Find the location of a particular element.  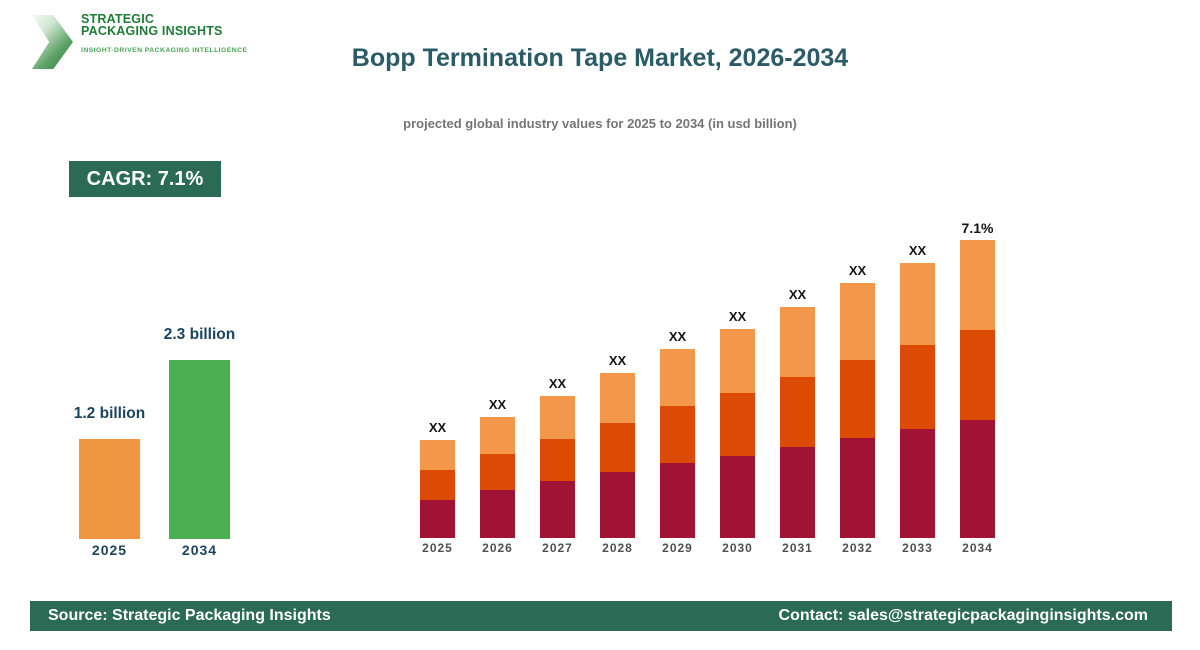

x-axis-label: 2032 is located at coordinates (857, 548).